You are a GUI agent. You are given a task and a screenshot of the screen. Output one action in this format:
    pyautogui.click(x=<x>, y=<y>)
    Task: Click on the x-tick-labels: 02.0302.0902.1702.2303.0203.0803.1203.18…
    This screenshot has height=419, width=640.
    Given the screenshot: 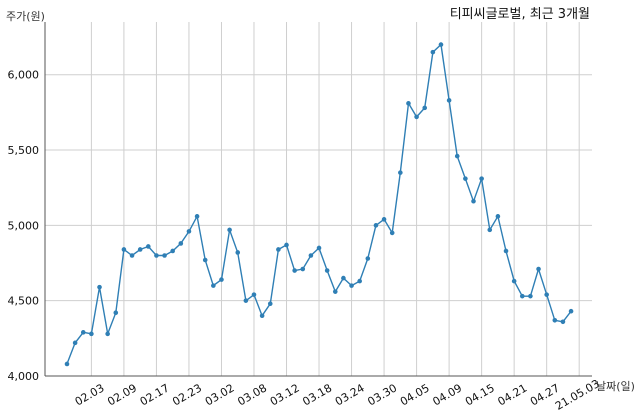 What is the action you would take?
    pyautogui.click(x=337, y=395)
    